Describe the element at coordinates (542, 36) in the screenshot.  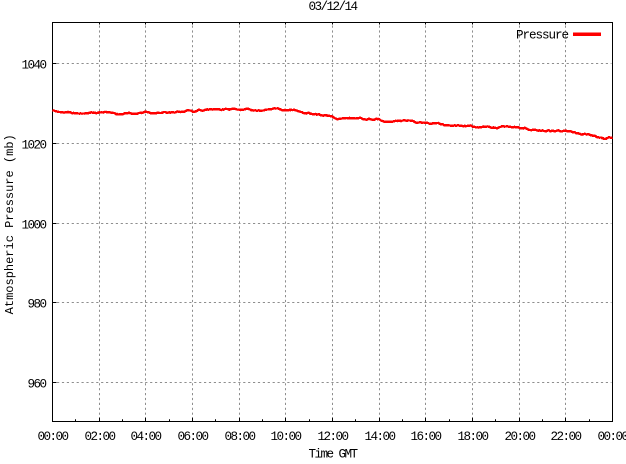
I see `svg-text: Pressure` at that location.